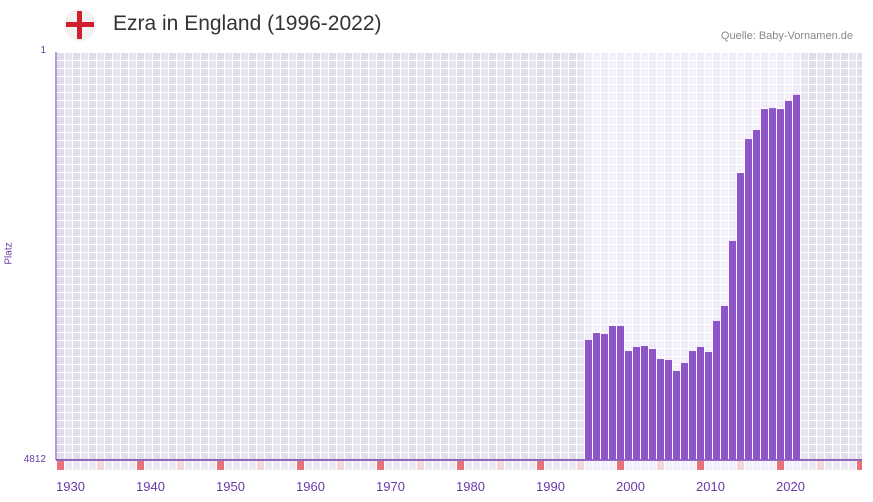  Describe the element at coordinates (786, 36) in the screenshot. I see `source-link: Quelle: Baby-Vornamen.de` at that location.